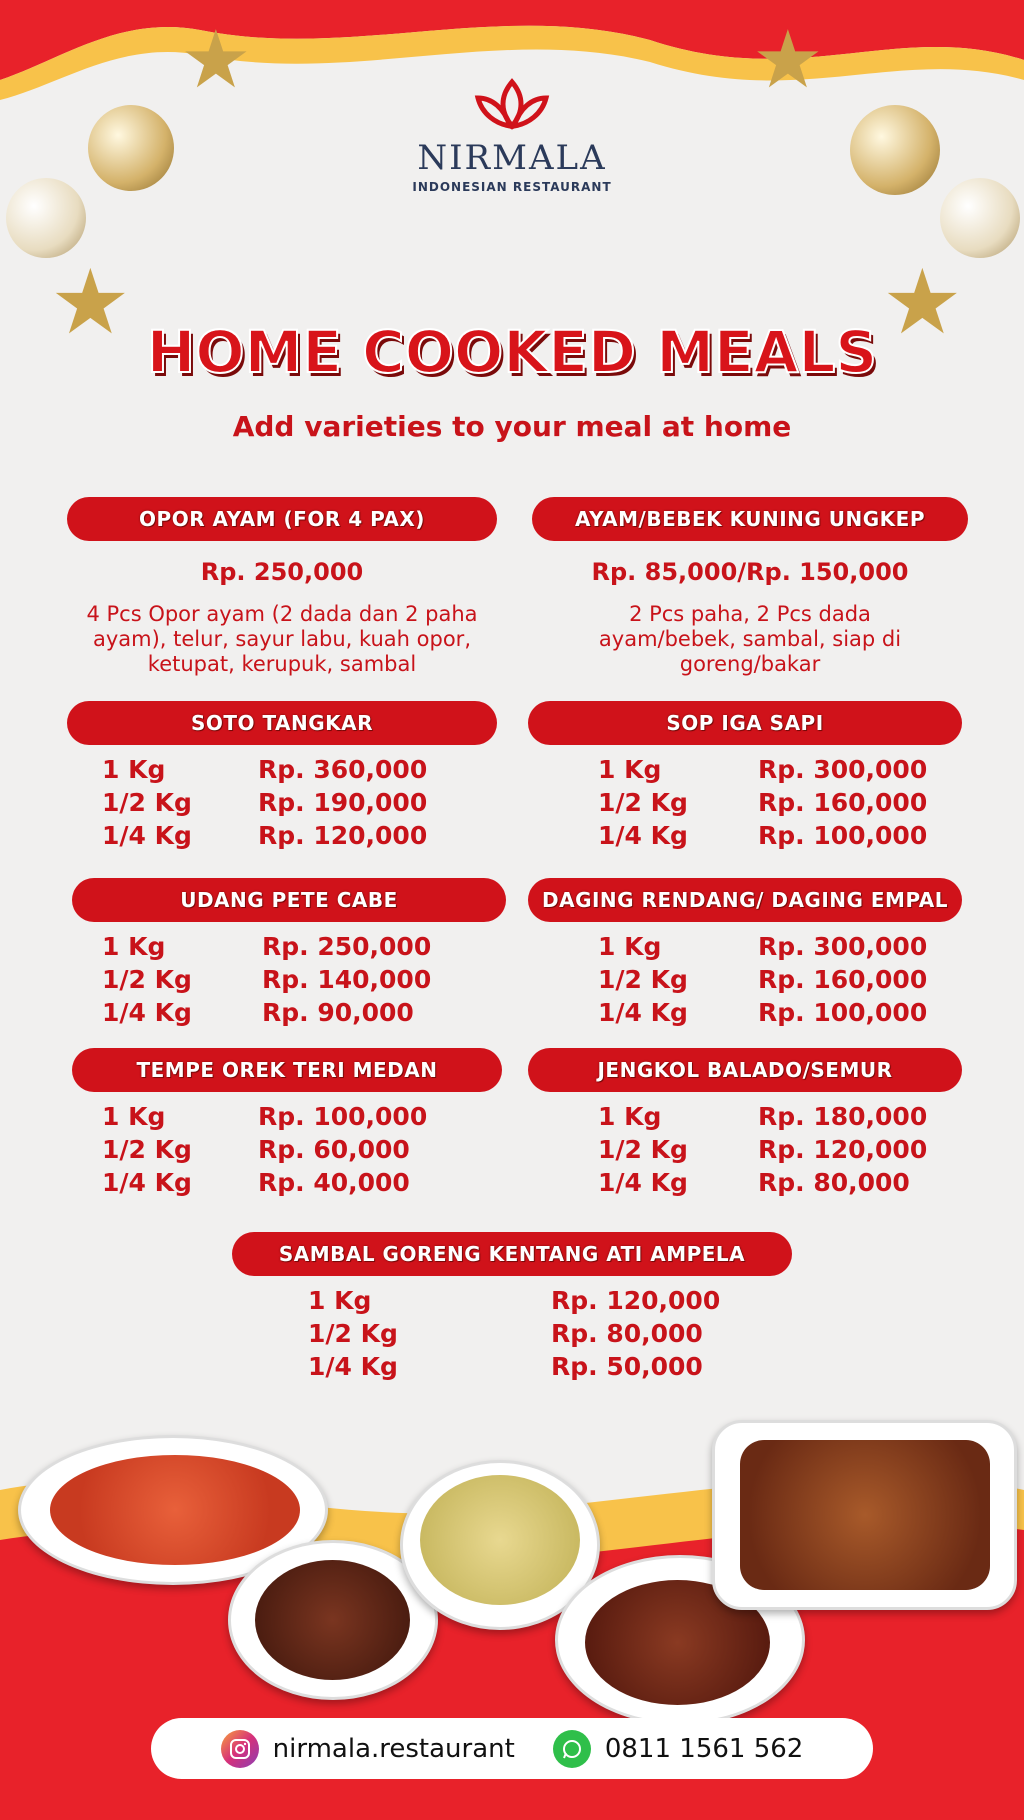 The height and width of the screenshot is (1820, 1024). I want to click on contact-bar: nirmala.restaurant 0811 1561 562, so click(512, 1748).